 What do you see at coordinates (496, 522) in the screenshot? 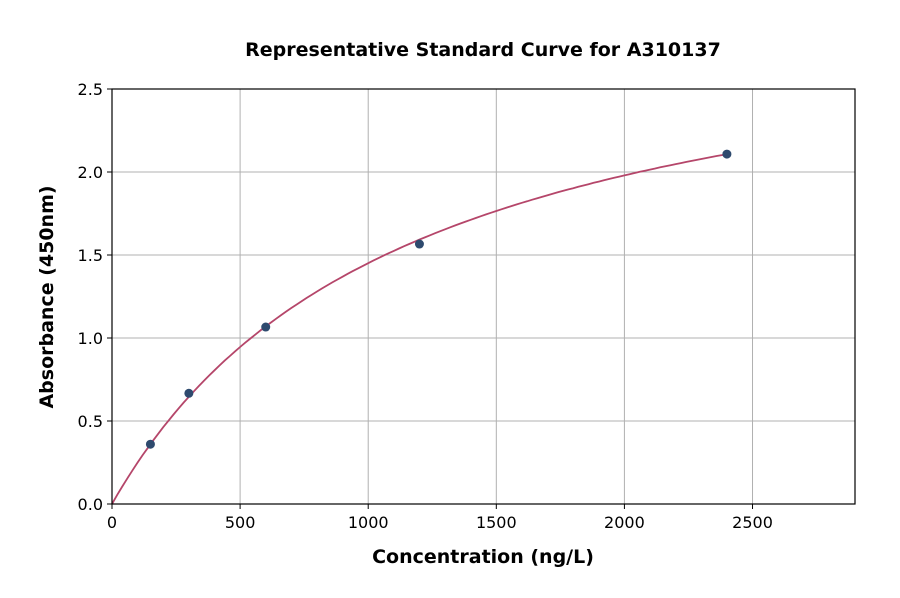
I see `x-tick-label: 1500` at bounding box center [496, 522].